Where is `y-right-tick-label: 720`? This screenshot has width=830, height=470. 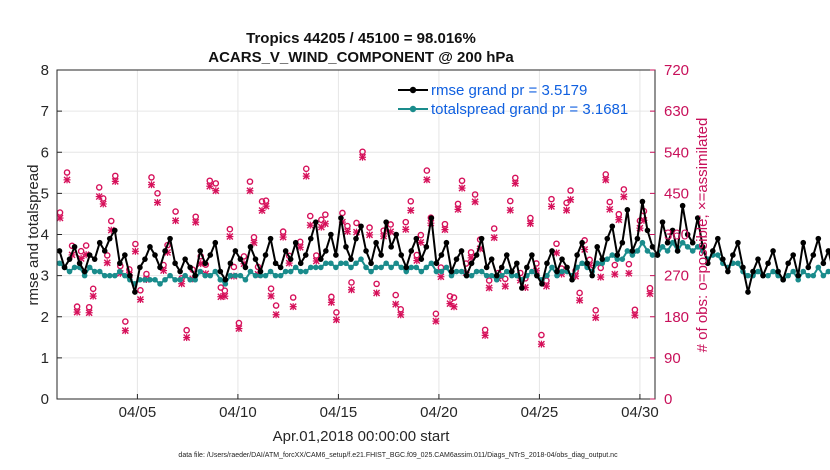
y-right-tick-label: 720 is located at coordinates (676, 70).